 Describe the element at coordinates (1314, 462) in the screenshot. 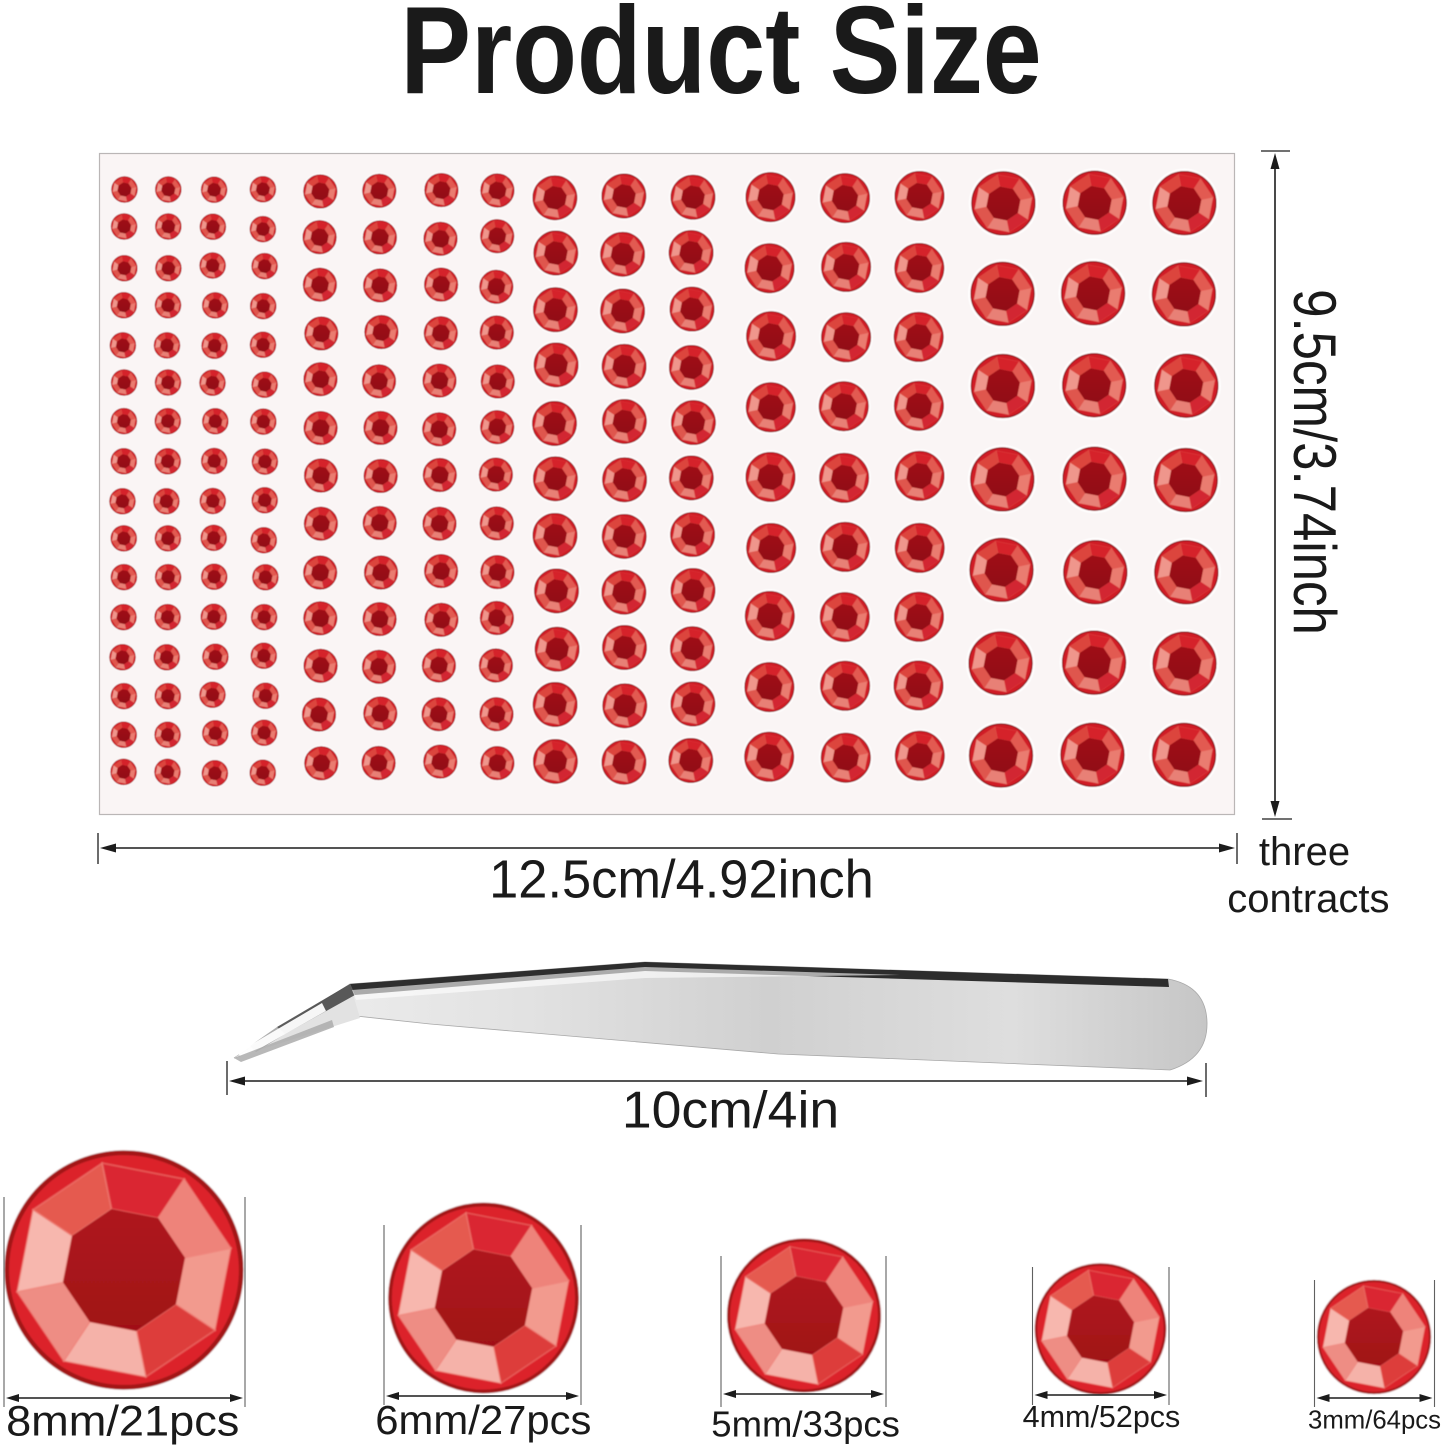

I see `svg-text: 9.5cm/3.74inch` at that location.